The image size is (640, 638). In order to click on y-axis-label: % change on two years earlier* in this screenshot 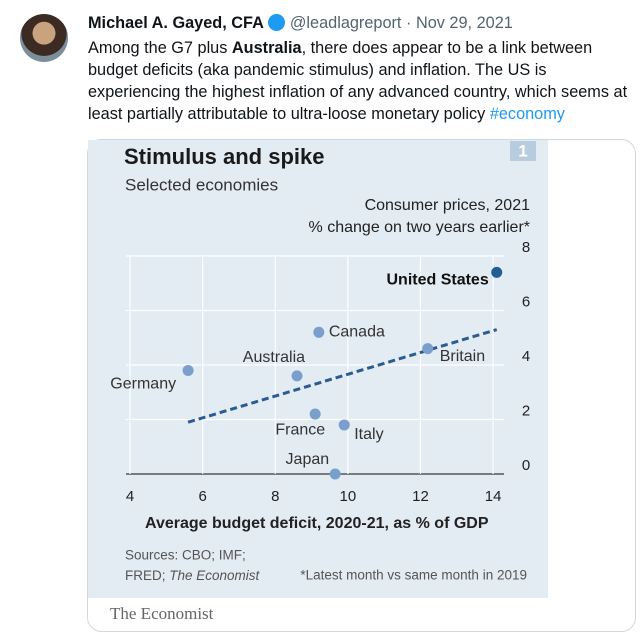, I will do `click(419, 227)`.